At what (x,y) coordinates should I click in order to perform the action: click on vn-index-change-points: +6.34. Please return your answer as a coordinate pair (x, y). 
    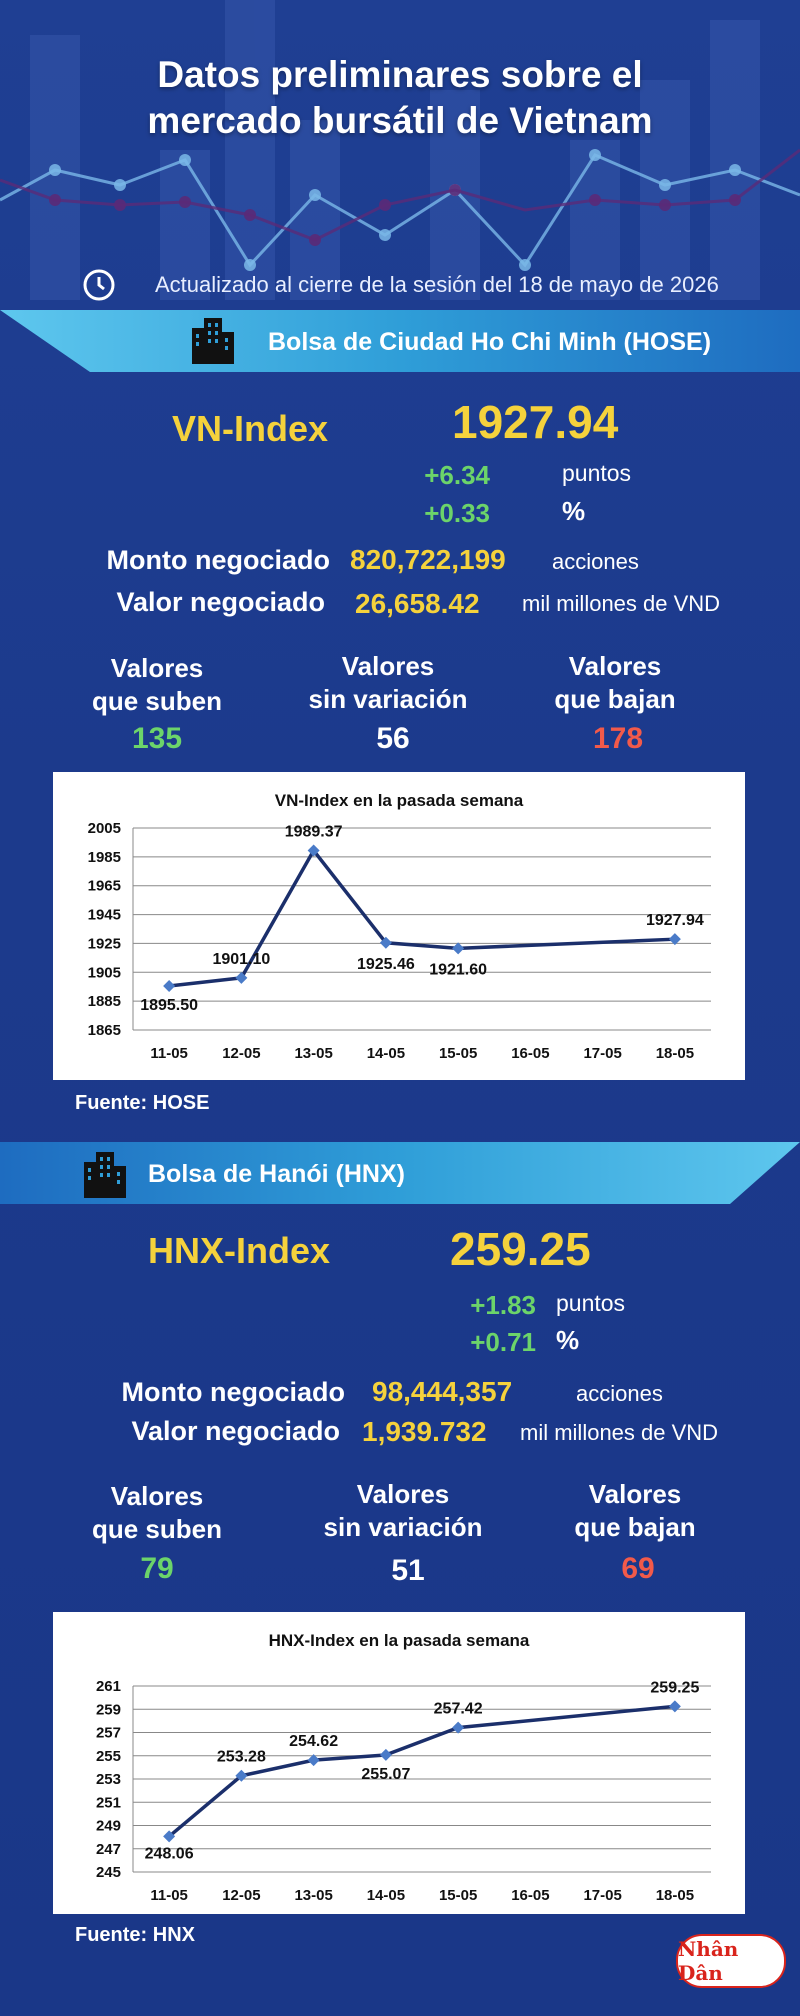
    Looking at the image, I should click on (457, 475).